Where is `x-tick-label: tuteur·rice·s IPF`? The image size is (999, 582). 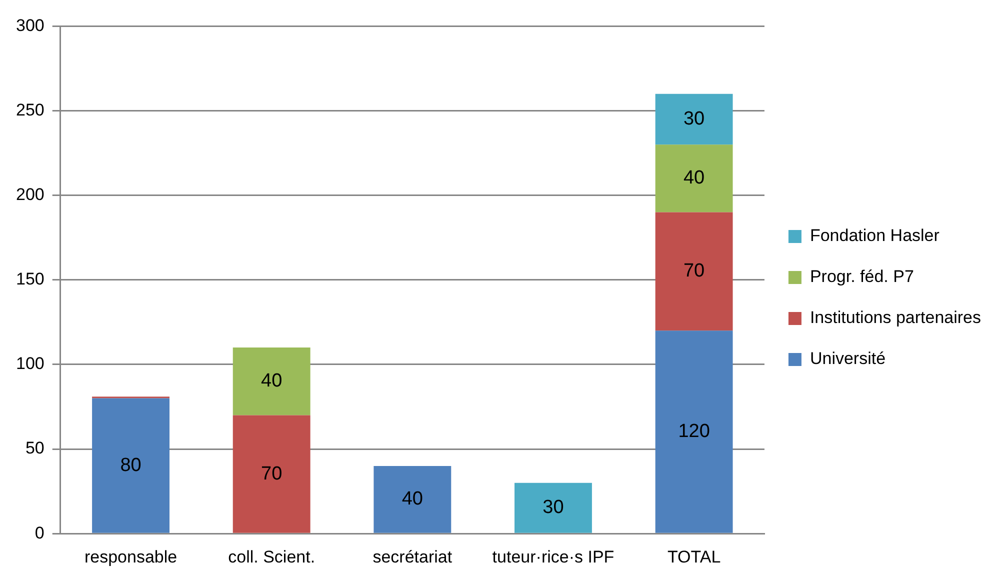
x-tick-label: tuteur·rice·s IPF is located at coordinates (553, 556).